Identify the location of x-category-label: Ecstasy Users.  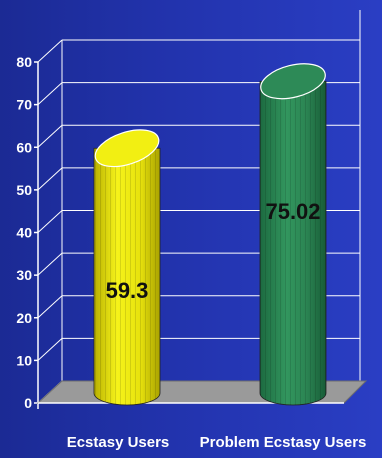
(118, 442).